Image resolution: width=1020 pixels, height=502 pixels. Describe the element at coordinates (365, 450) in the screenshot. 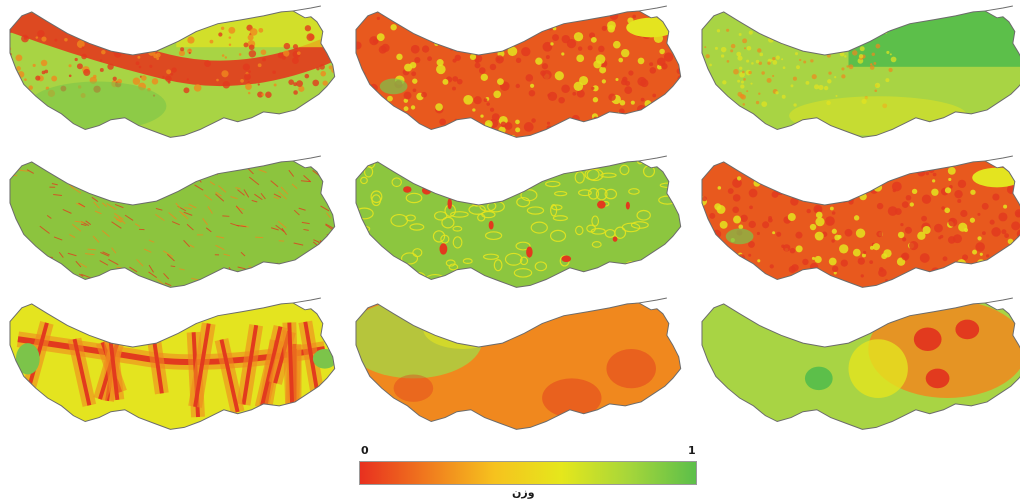

I see `legend-min-label: 0` at that location.